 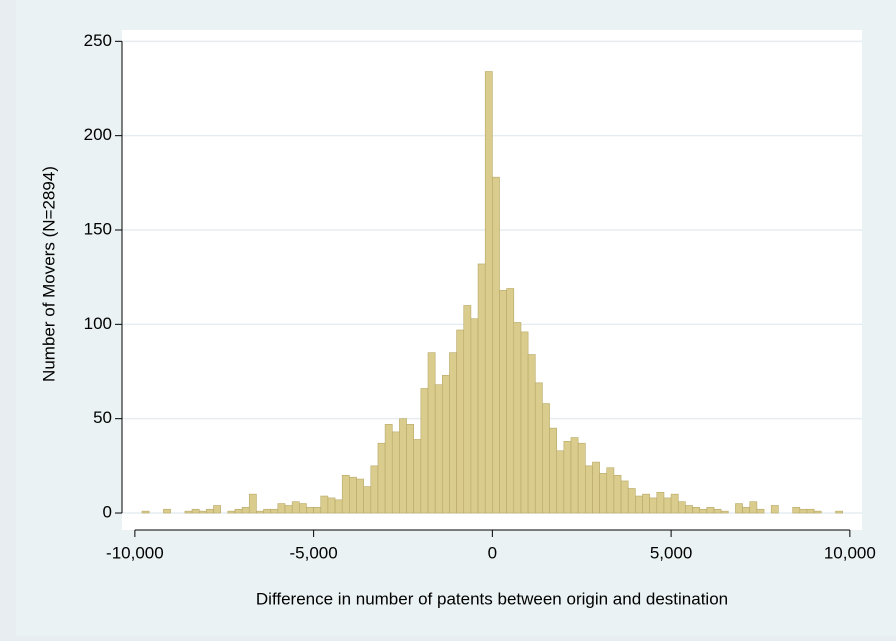 What do you see at coordinates (107, 512) in the screenshot?
I see `y-tick-label: 0` at bounding box center [107, 512].